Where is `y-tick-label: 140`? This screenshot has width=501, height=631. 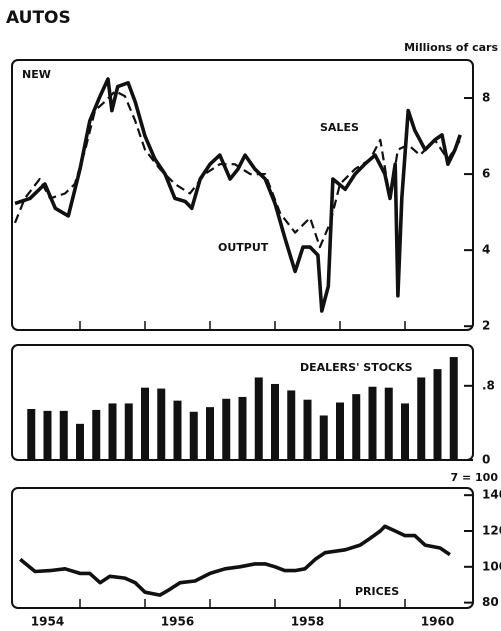 y-tick-label: 140 is located at coordinates (491, 495).